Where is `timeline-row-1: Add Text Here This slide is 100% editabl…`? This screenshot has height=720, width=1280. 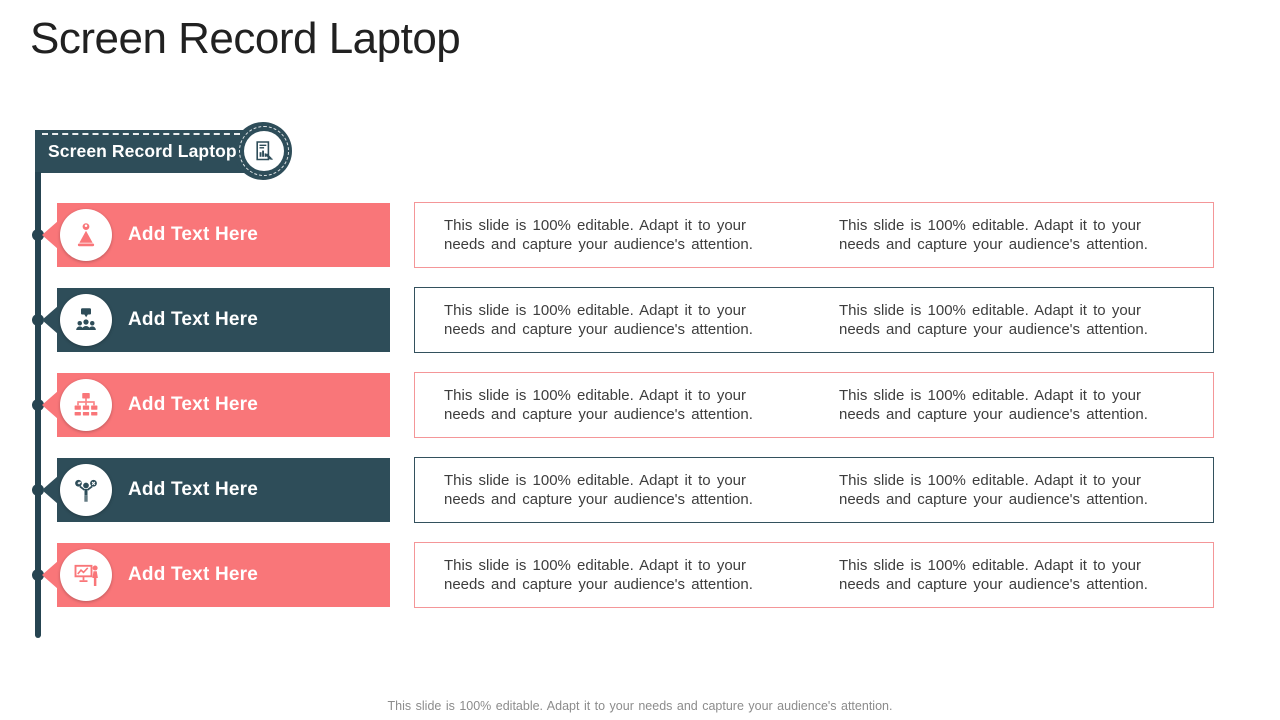 timeline-row-1: Add Text Here This slide is 100% editabl… is located at coordinates (640, 235).